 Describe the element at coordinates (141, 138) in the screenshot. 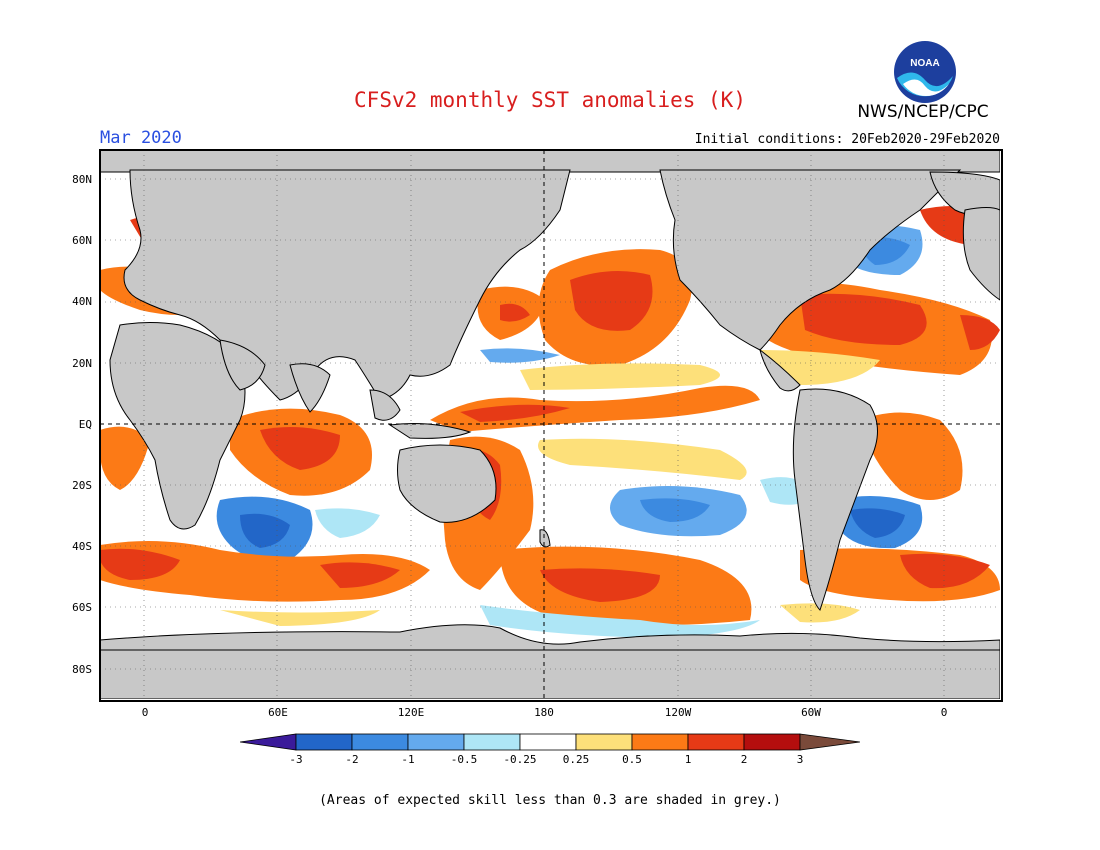

I see `forecast-month: Mar 2020` at that location.